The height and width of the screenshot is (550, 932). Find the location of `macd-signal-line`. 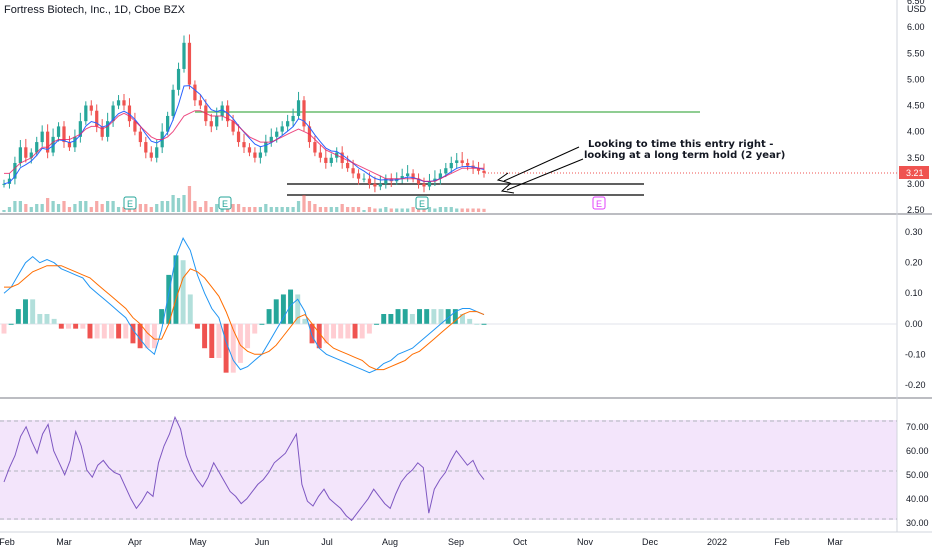

macd-signal-line is located at coordinates (244, 318).